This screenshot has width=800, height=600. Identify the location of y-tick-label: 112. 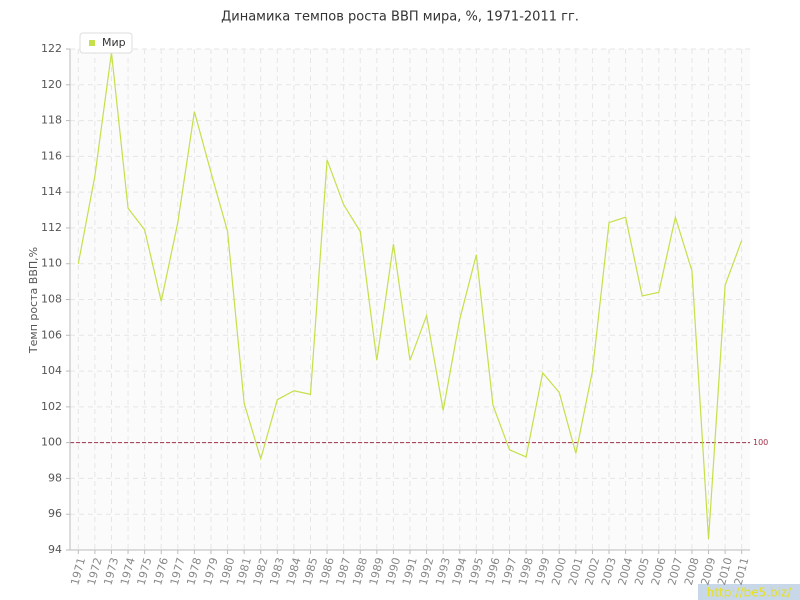
(51, 227).